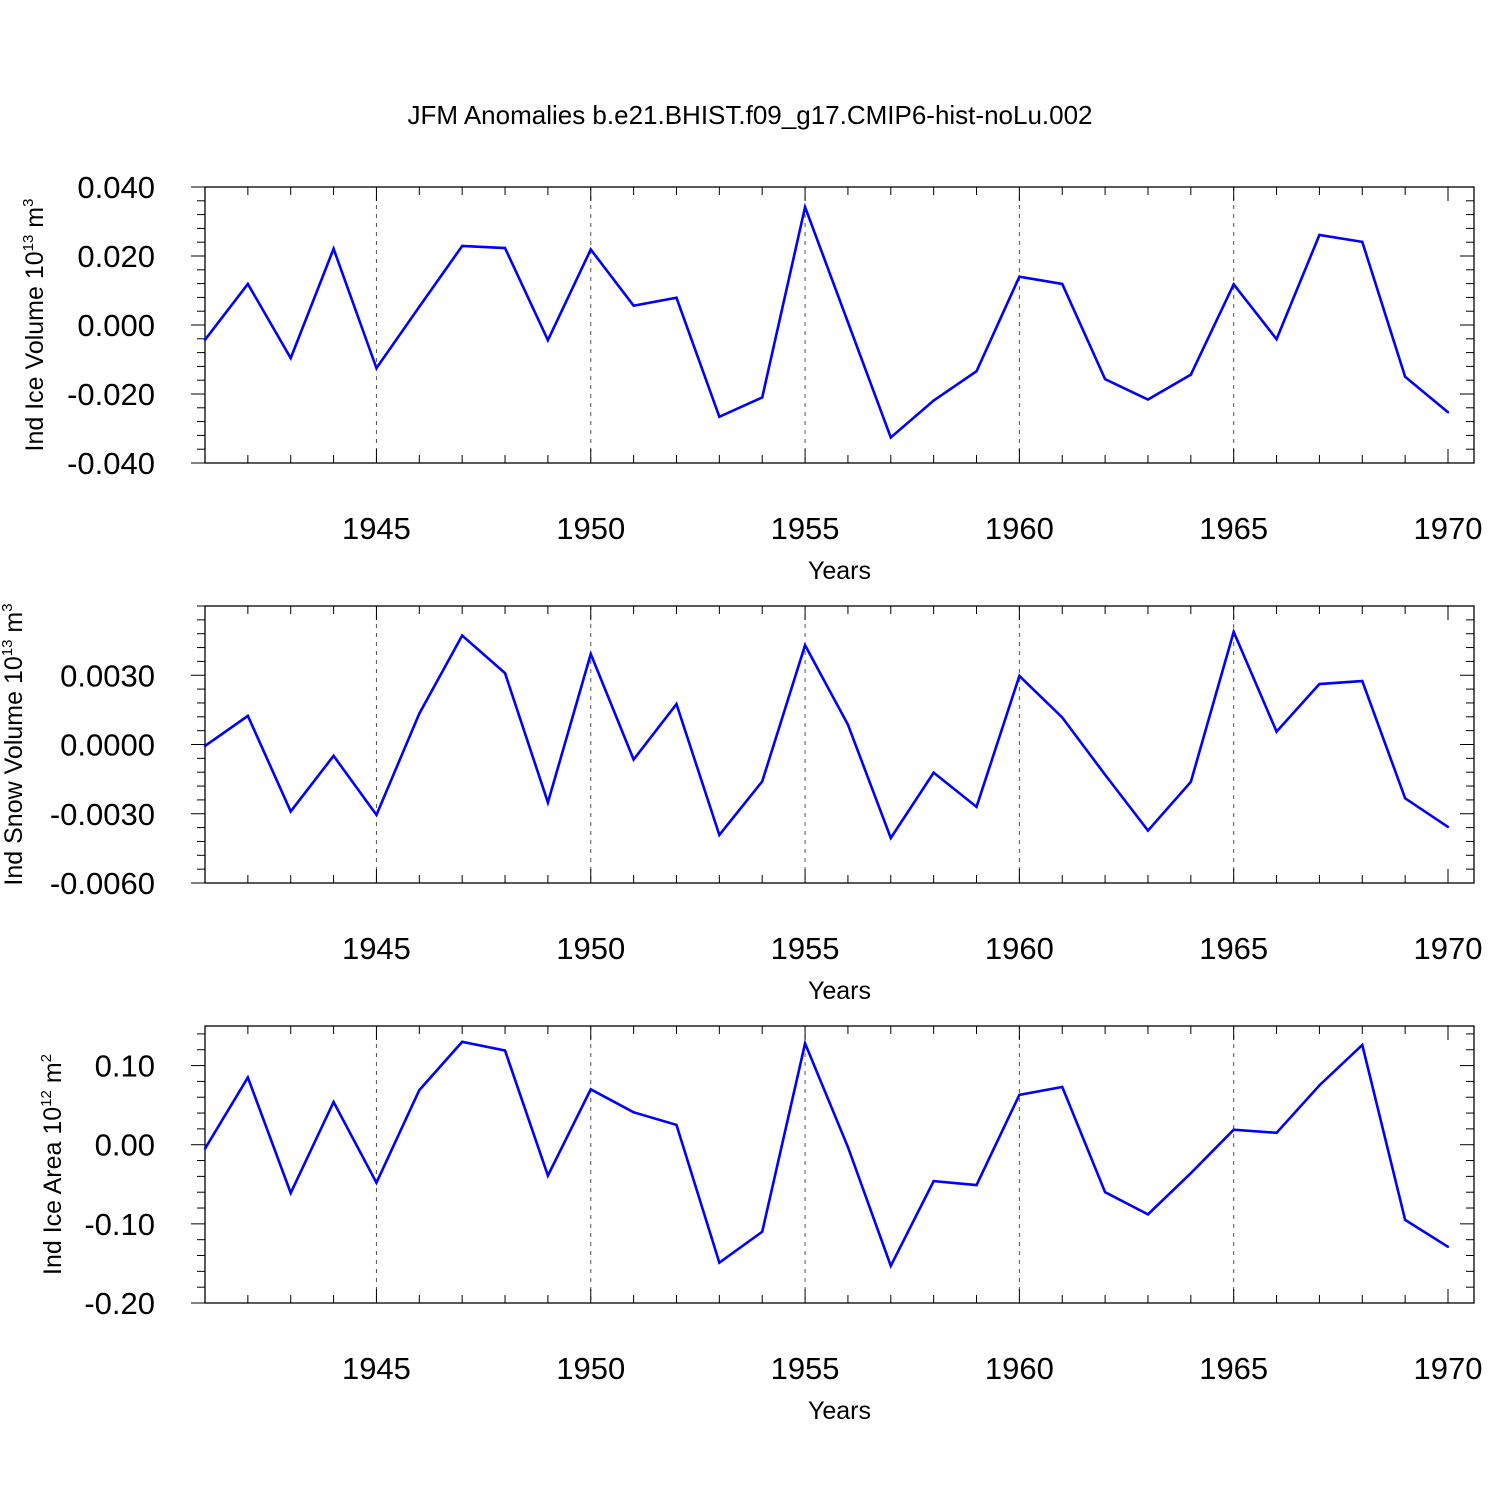  What do you see at coordinates (107, 745) in the screenshot?
I see `y-tick-label: 0.0000` at bounding box center [107, 745].